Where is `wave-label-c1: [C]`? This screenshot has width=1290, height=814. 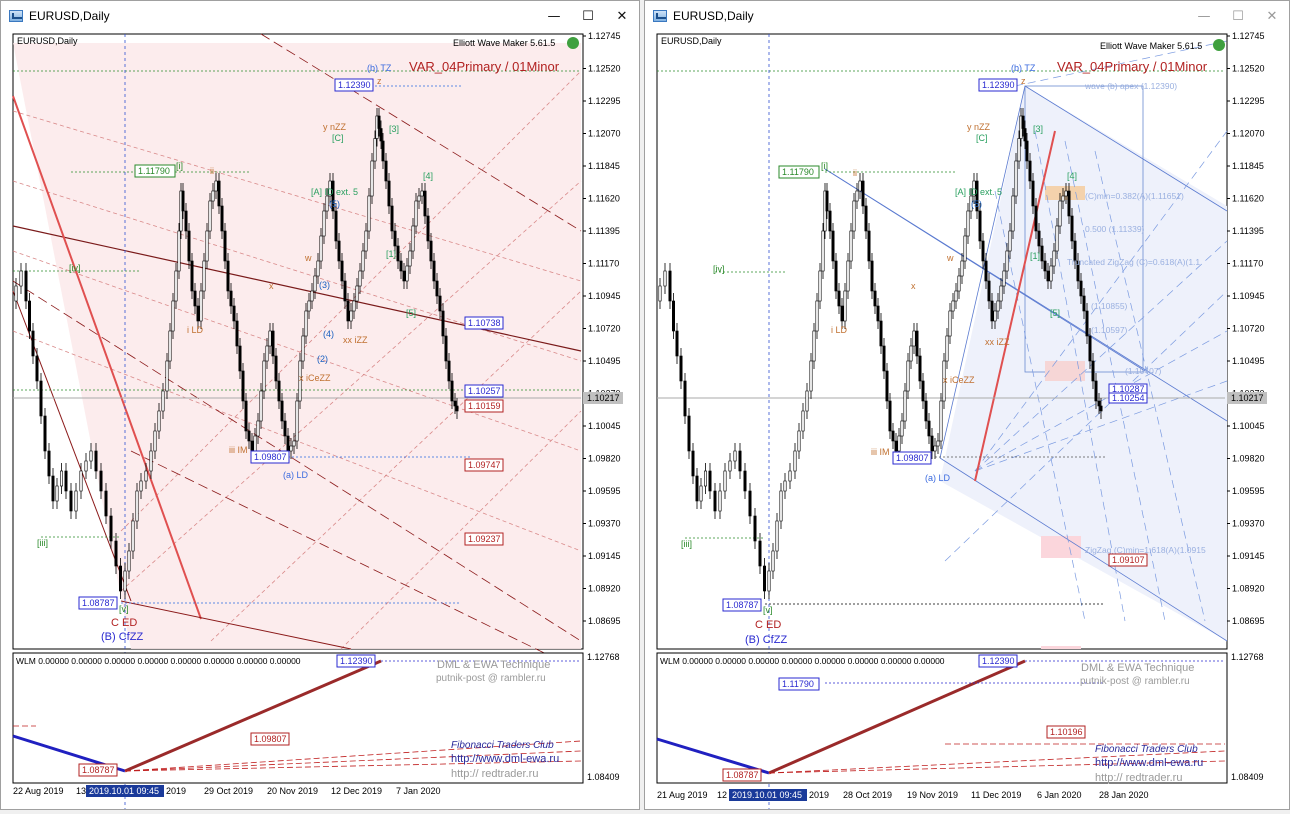 wave-label-c1: [C] is located at coordinates (338, 138).